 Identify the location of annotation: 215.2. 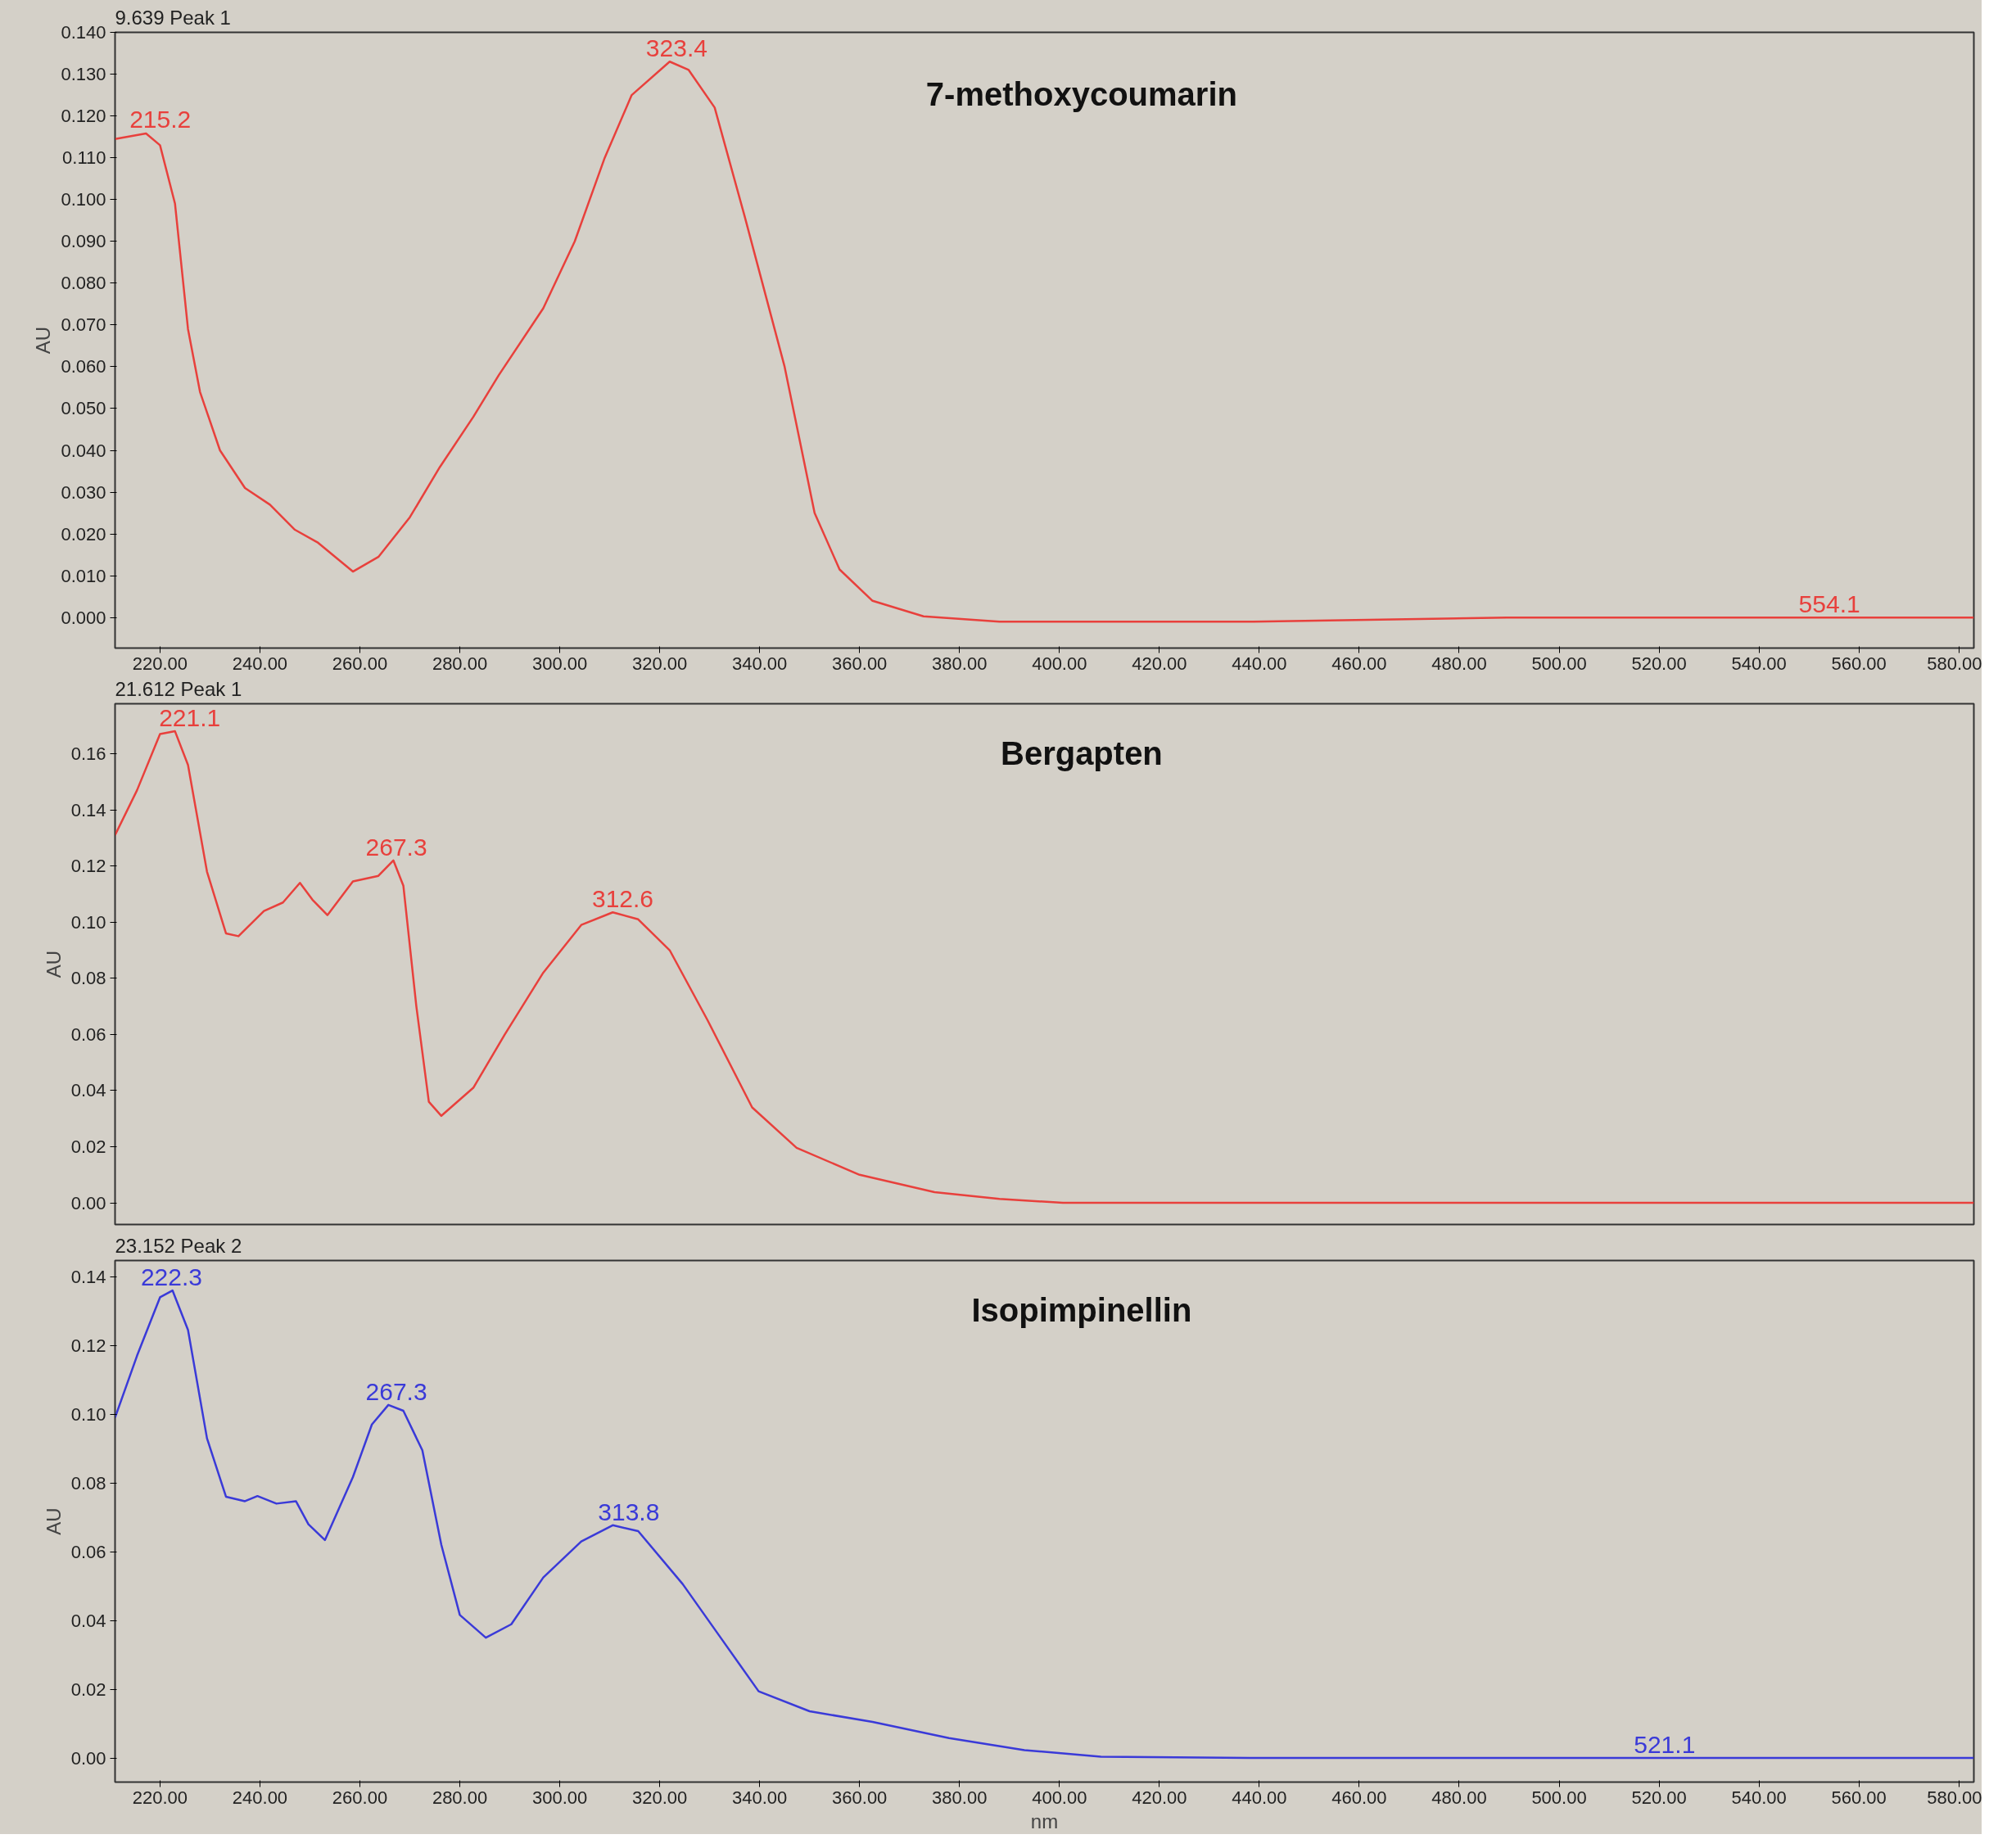
(160, 119).